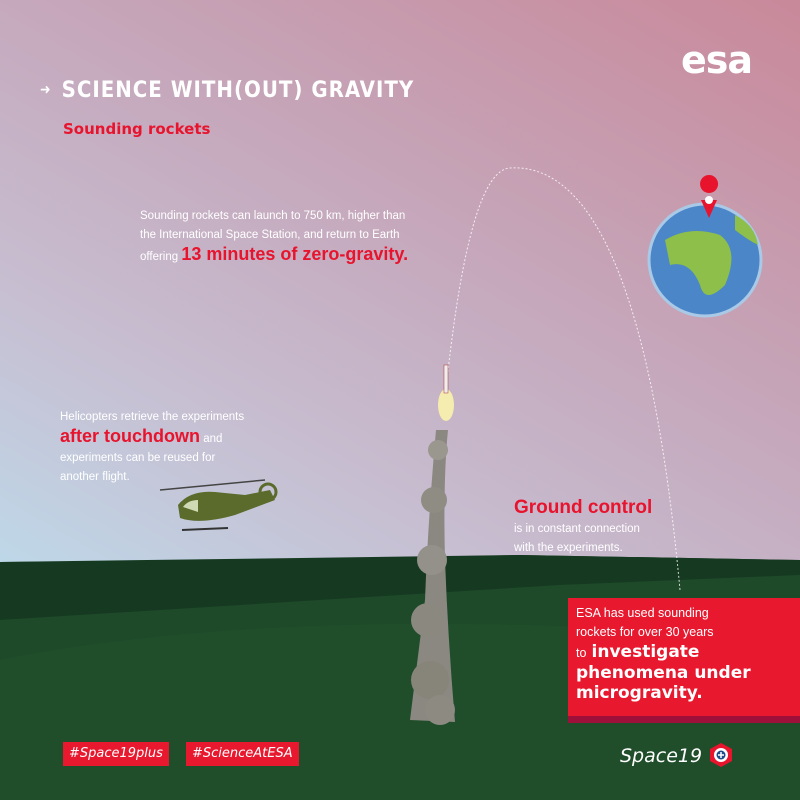 This screenshot has height=800, width=800. I want to click on ground-shadow, so click(400, 587).